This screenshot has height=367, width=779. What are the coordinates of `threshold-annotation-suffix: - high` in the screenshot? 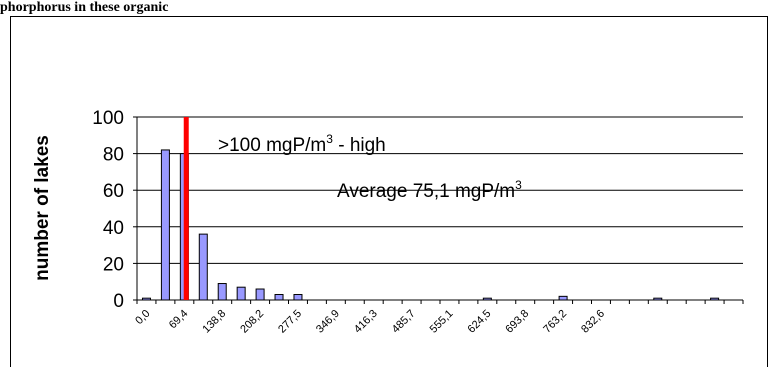 It's located at (359, 145).